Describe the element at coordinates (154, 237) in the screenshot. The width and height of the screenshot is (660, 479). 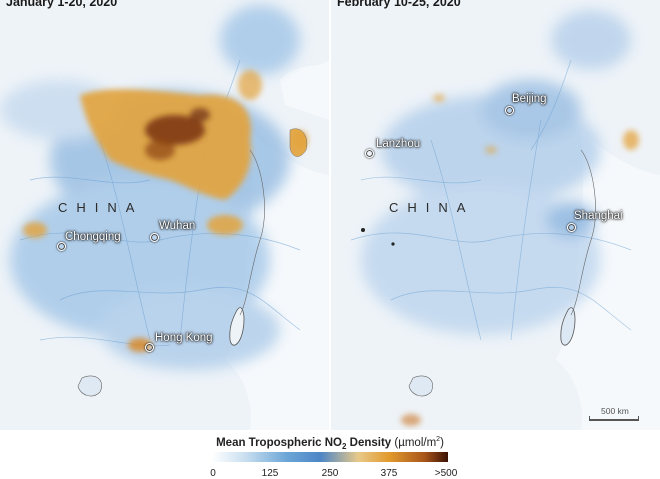
I see `city-marker-wuhan` at that location.